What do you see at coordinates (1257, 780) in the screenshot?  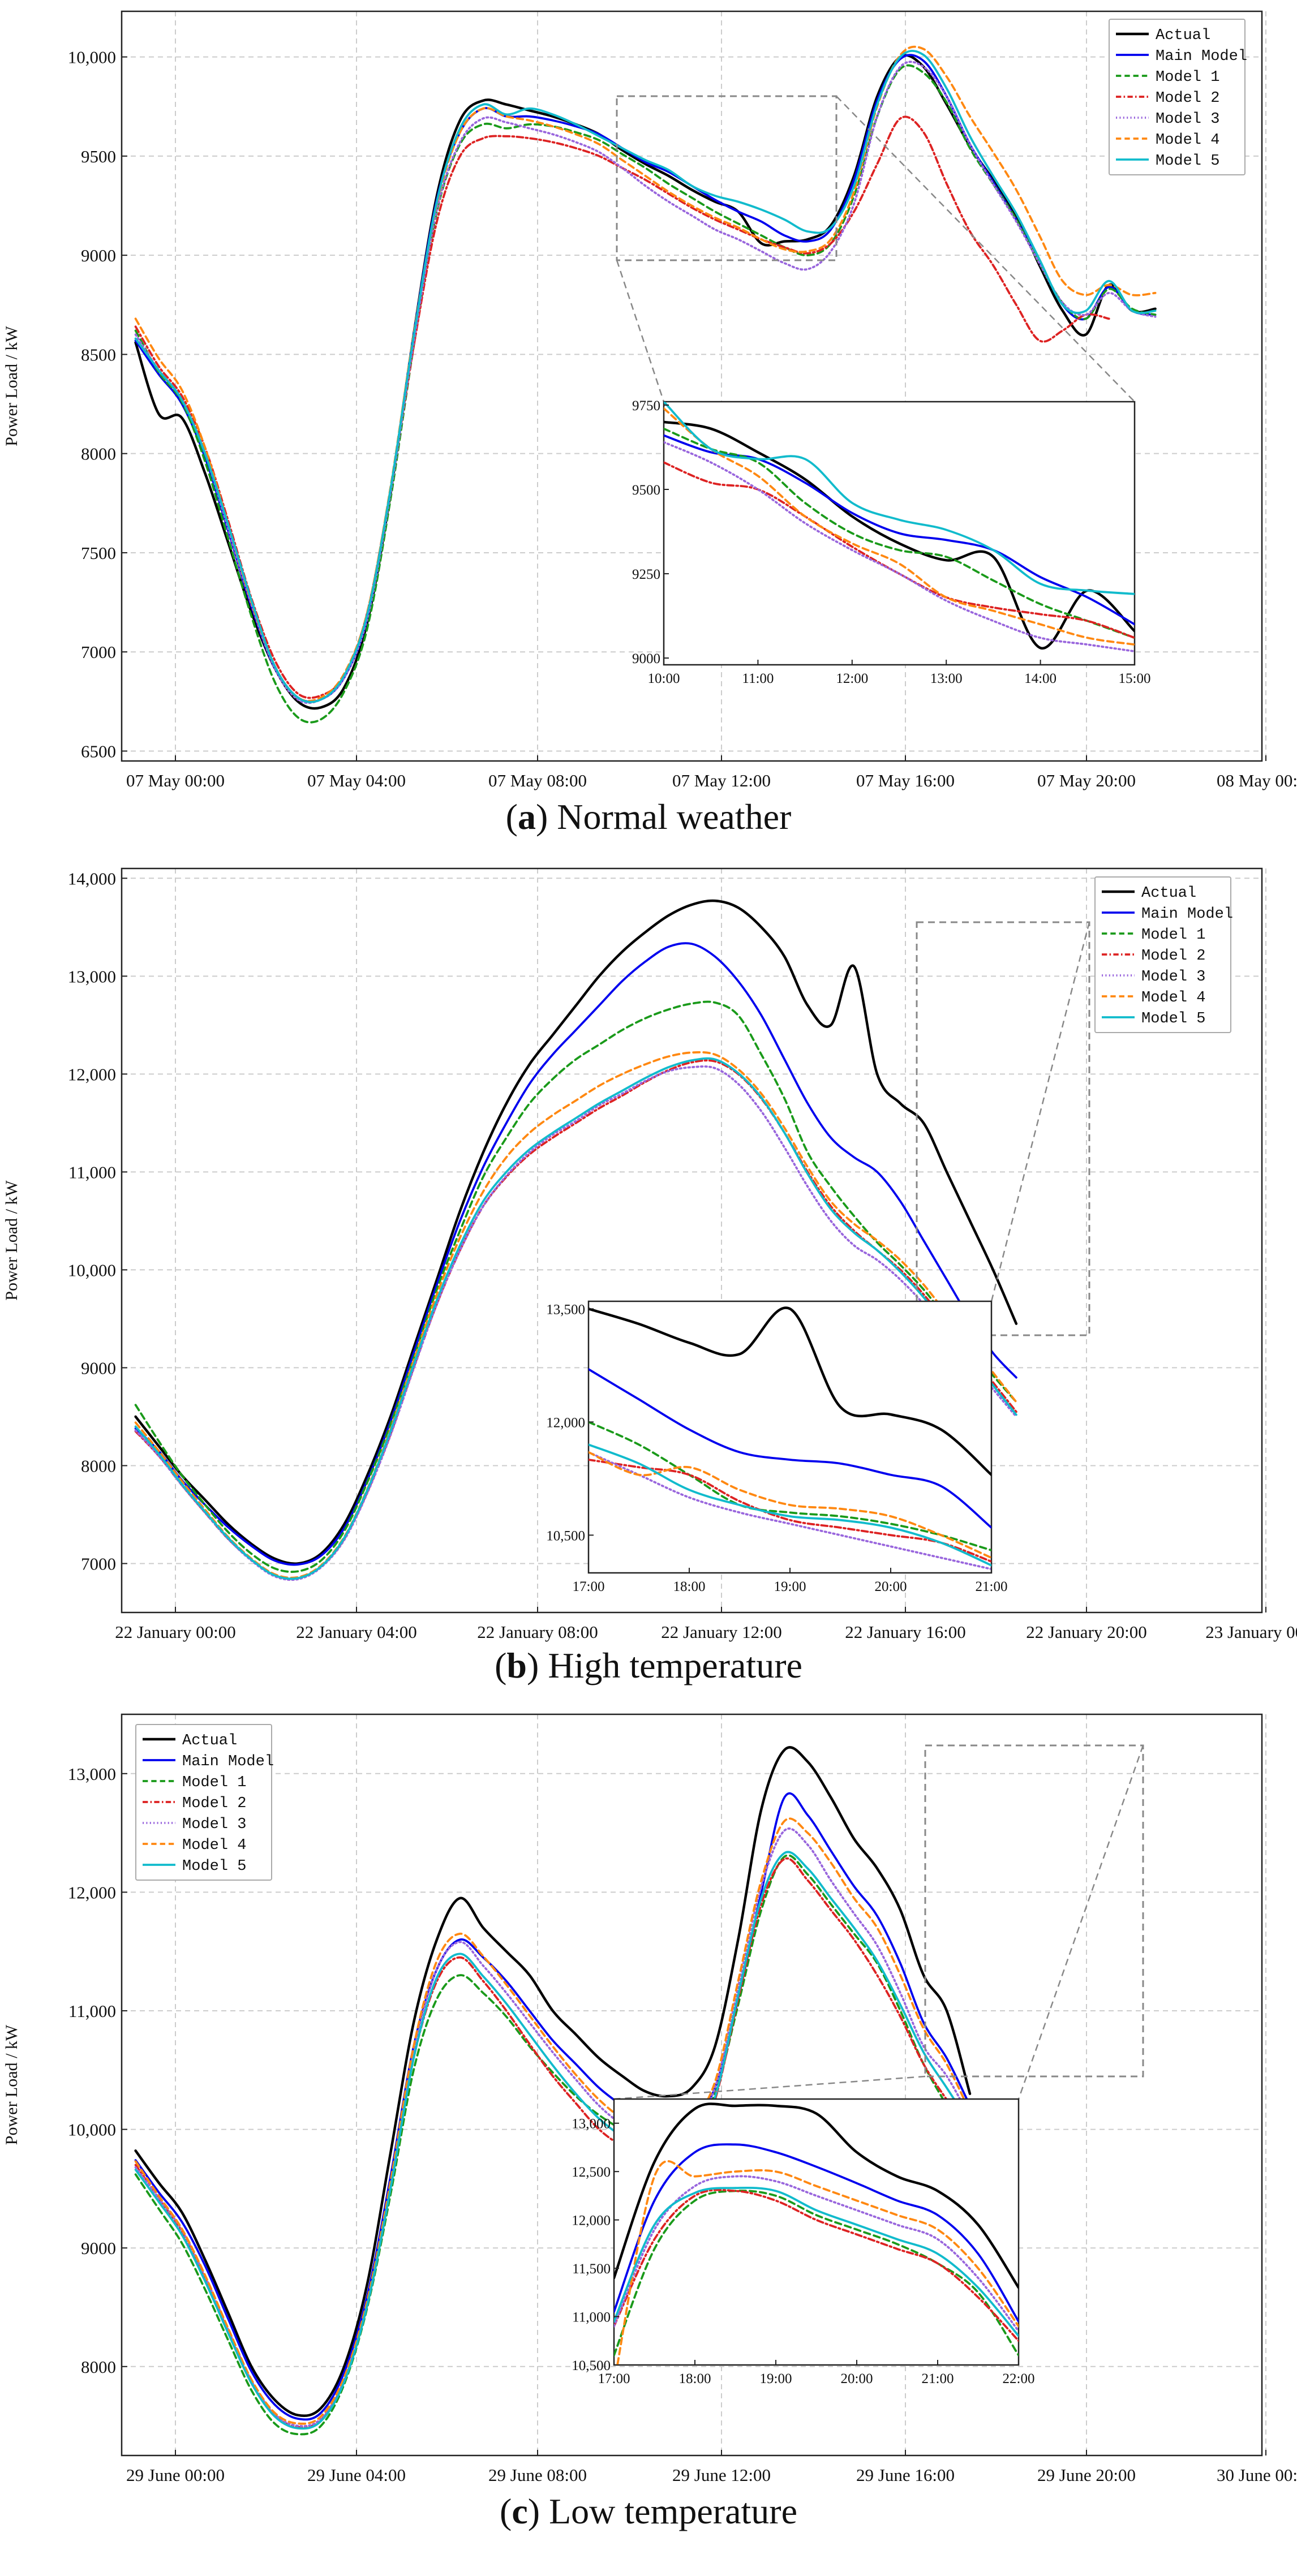 I see `x-tick-label: 08 May 00:00` at bounding box center [1257, 780].